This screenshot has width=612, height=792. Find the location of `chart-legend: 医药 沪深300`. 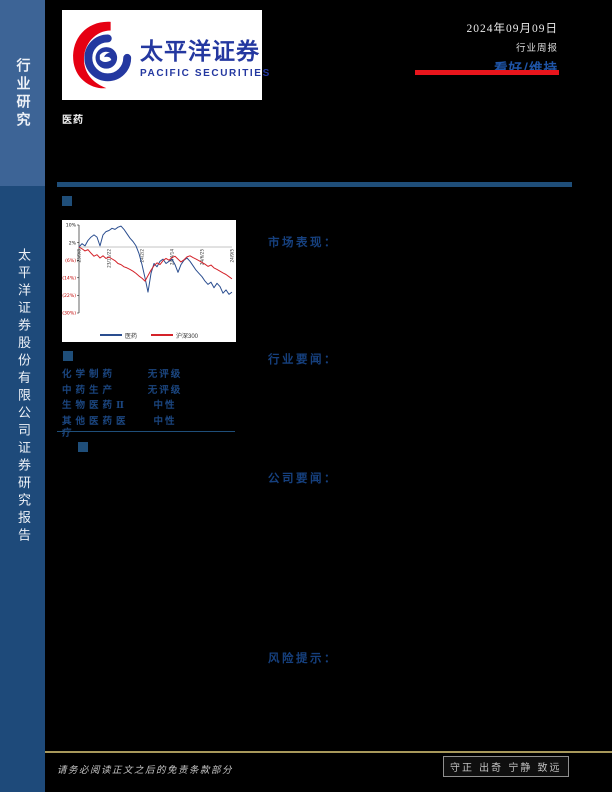

chart-legend: 医药 沪深300 is located at coordinates (149, 335).